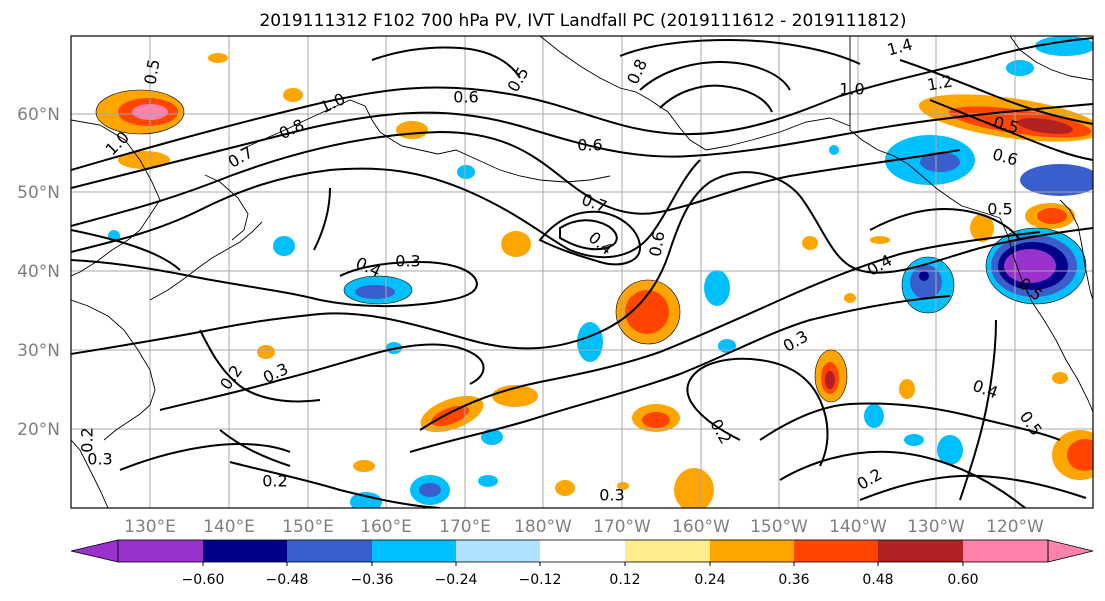  What do you see at coordinates (851, 89) in the screenshot?
I see `contour-label: 1.0` at bounding box center [851, 89].